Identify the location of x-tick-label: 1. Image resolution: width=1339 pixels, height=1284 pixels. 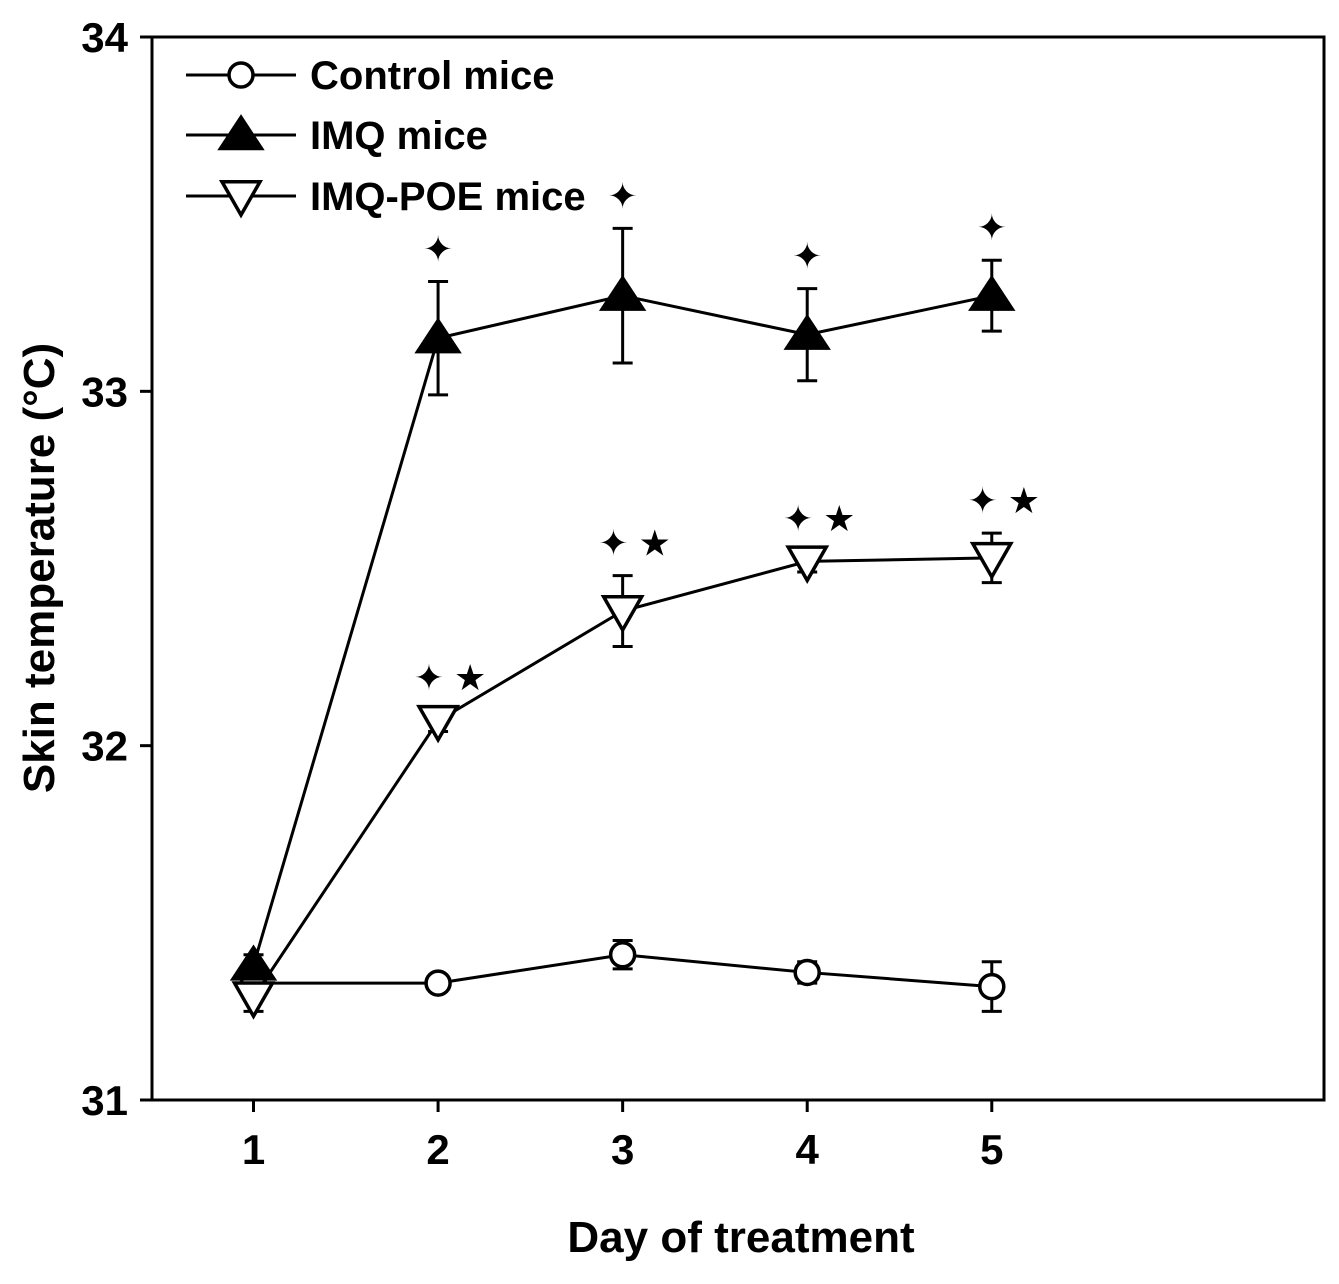
(253, 1149).